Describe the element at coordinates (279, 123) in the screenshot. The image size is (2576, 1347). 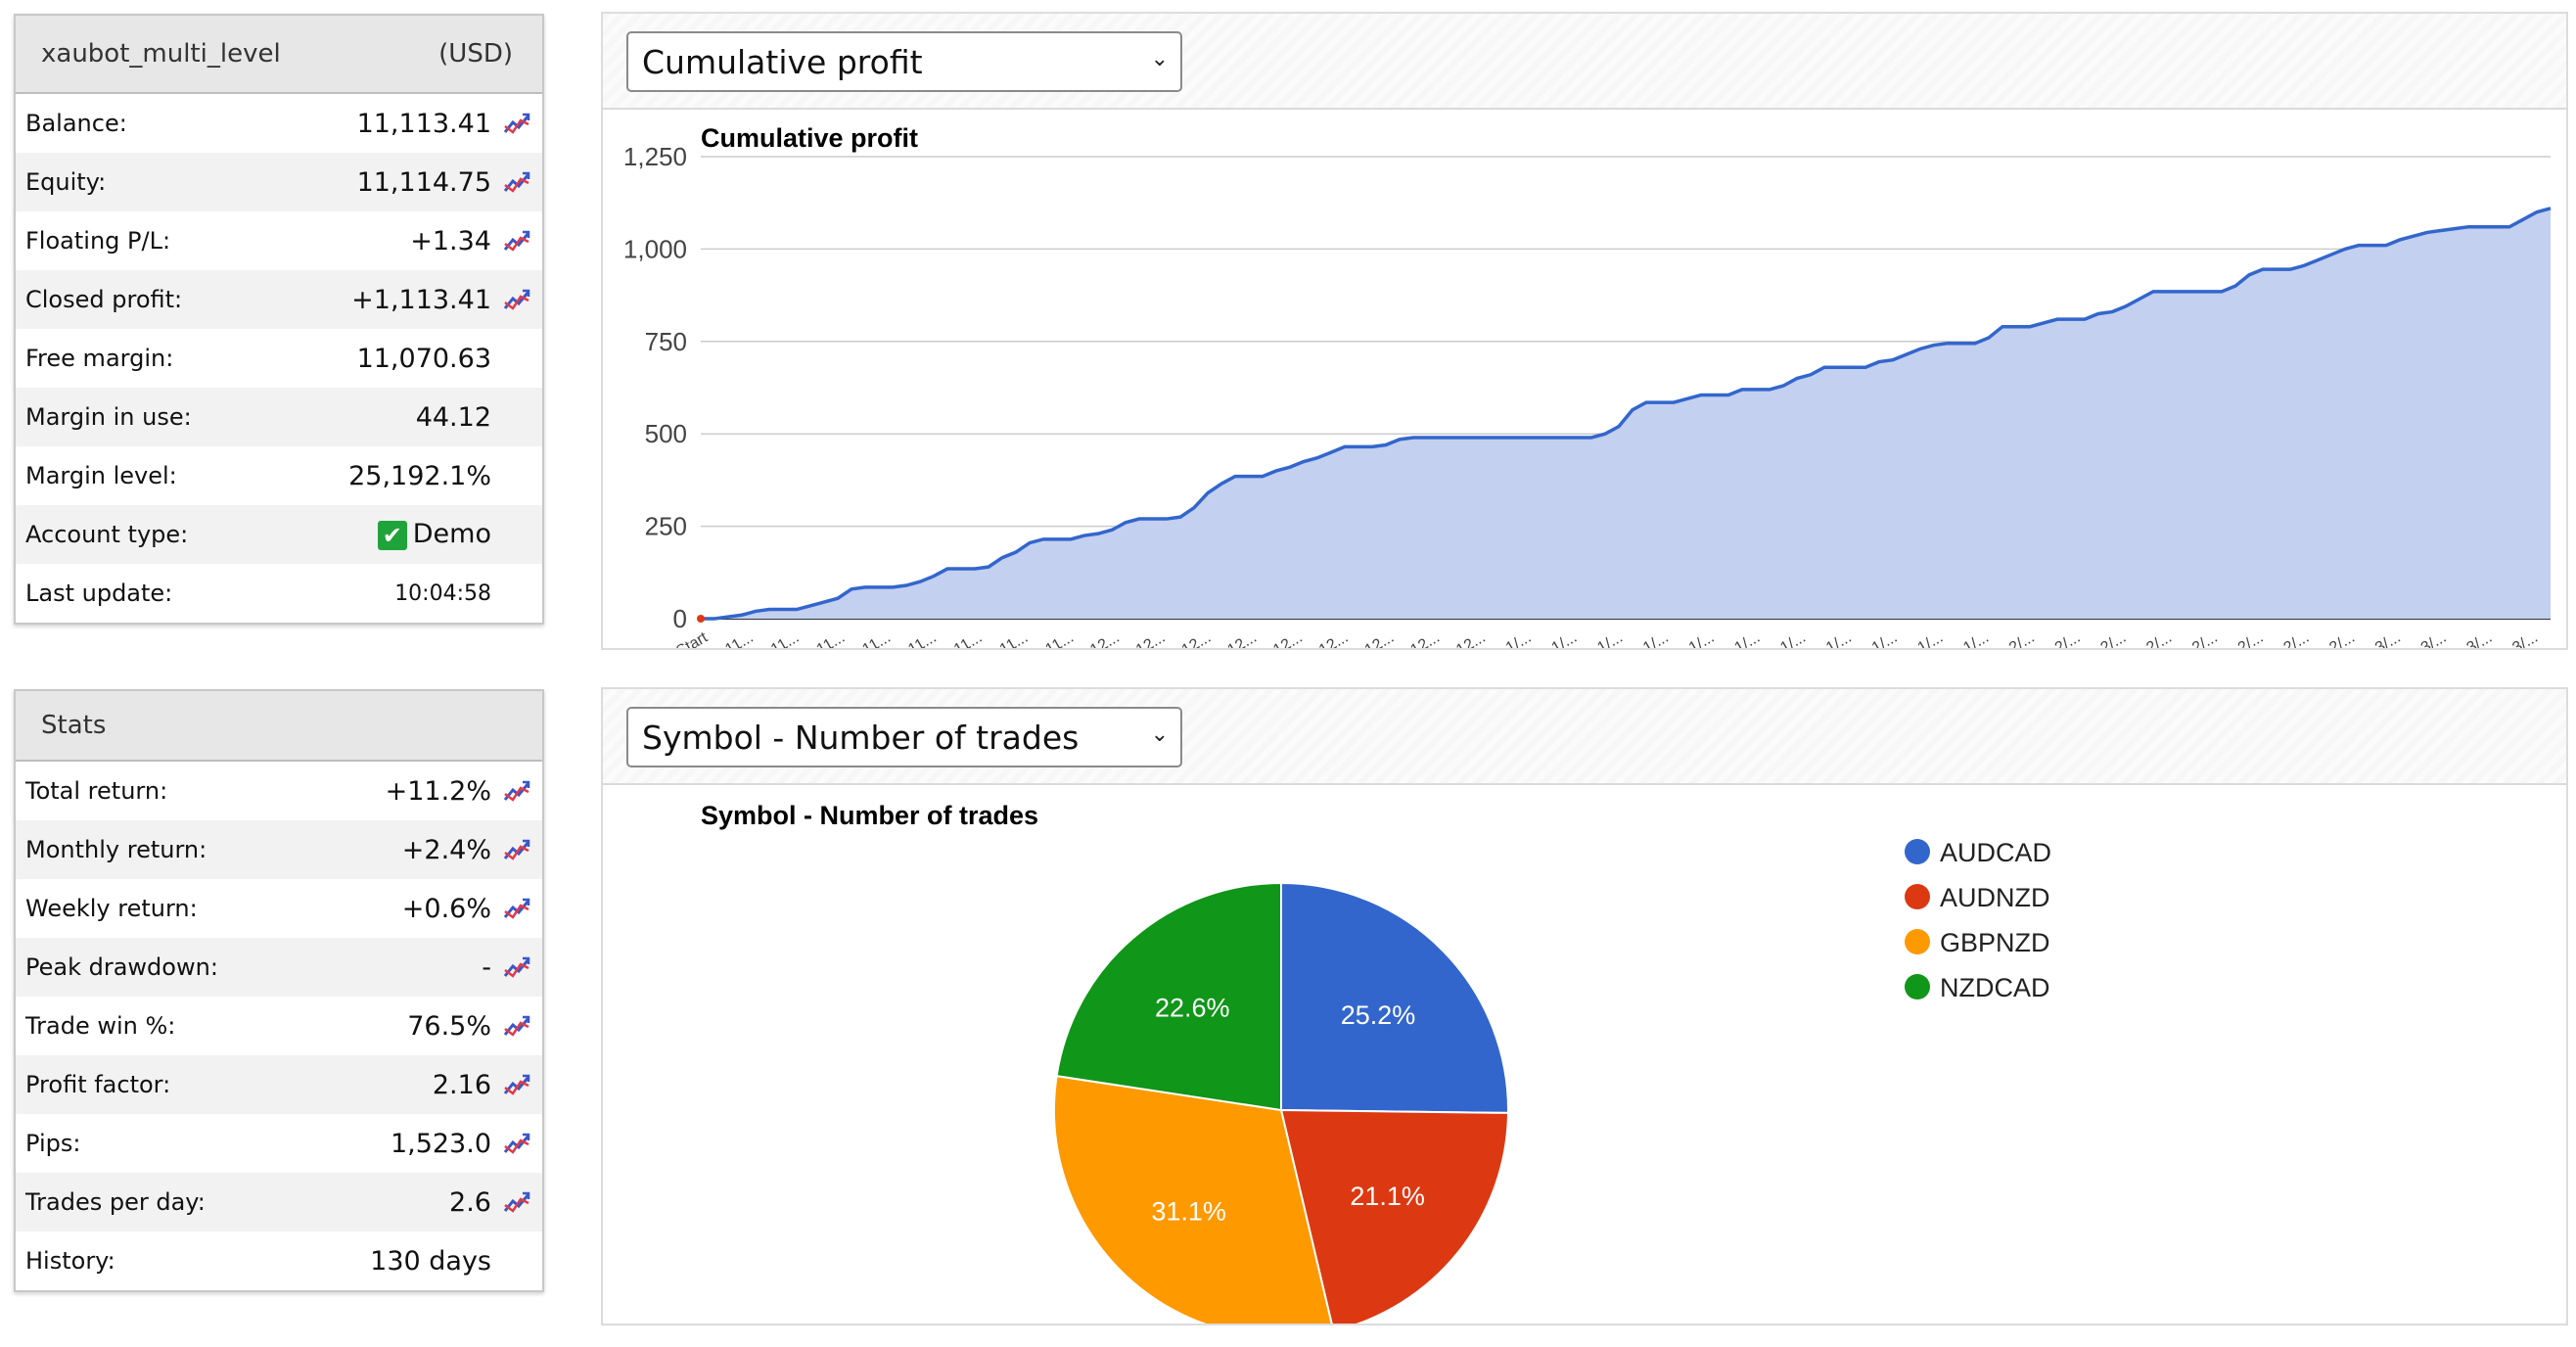
I see `account-row: Balance: 11,113.41` at that location.